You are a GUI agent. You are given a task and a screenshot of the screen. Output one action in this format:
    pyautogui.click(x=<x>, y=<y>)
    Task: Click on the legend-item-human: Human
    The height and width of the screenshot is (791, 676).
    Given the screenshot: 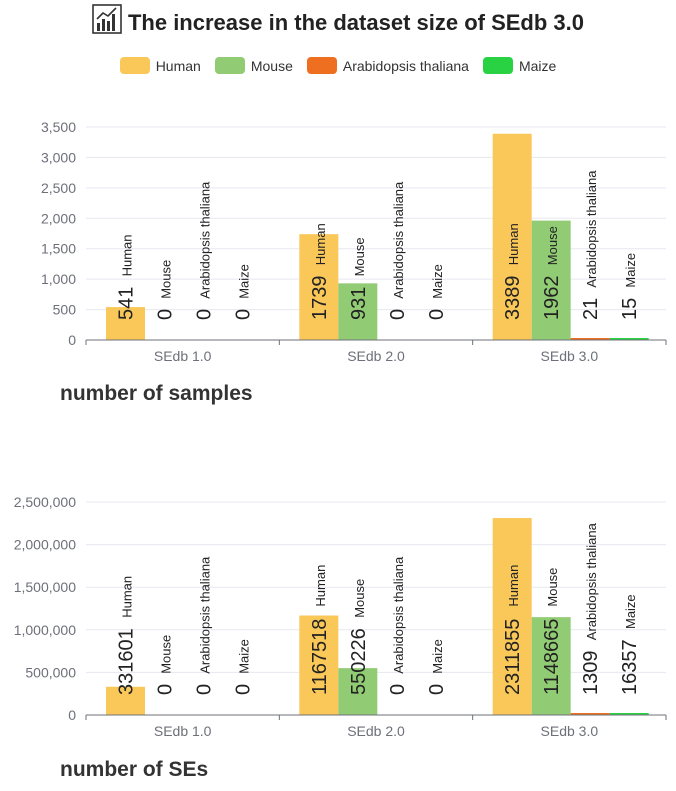 What is the action you would take?
    pyautogui.click(x=160, y=65)
    